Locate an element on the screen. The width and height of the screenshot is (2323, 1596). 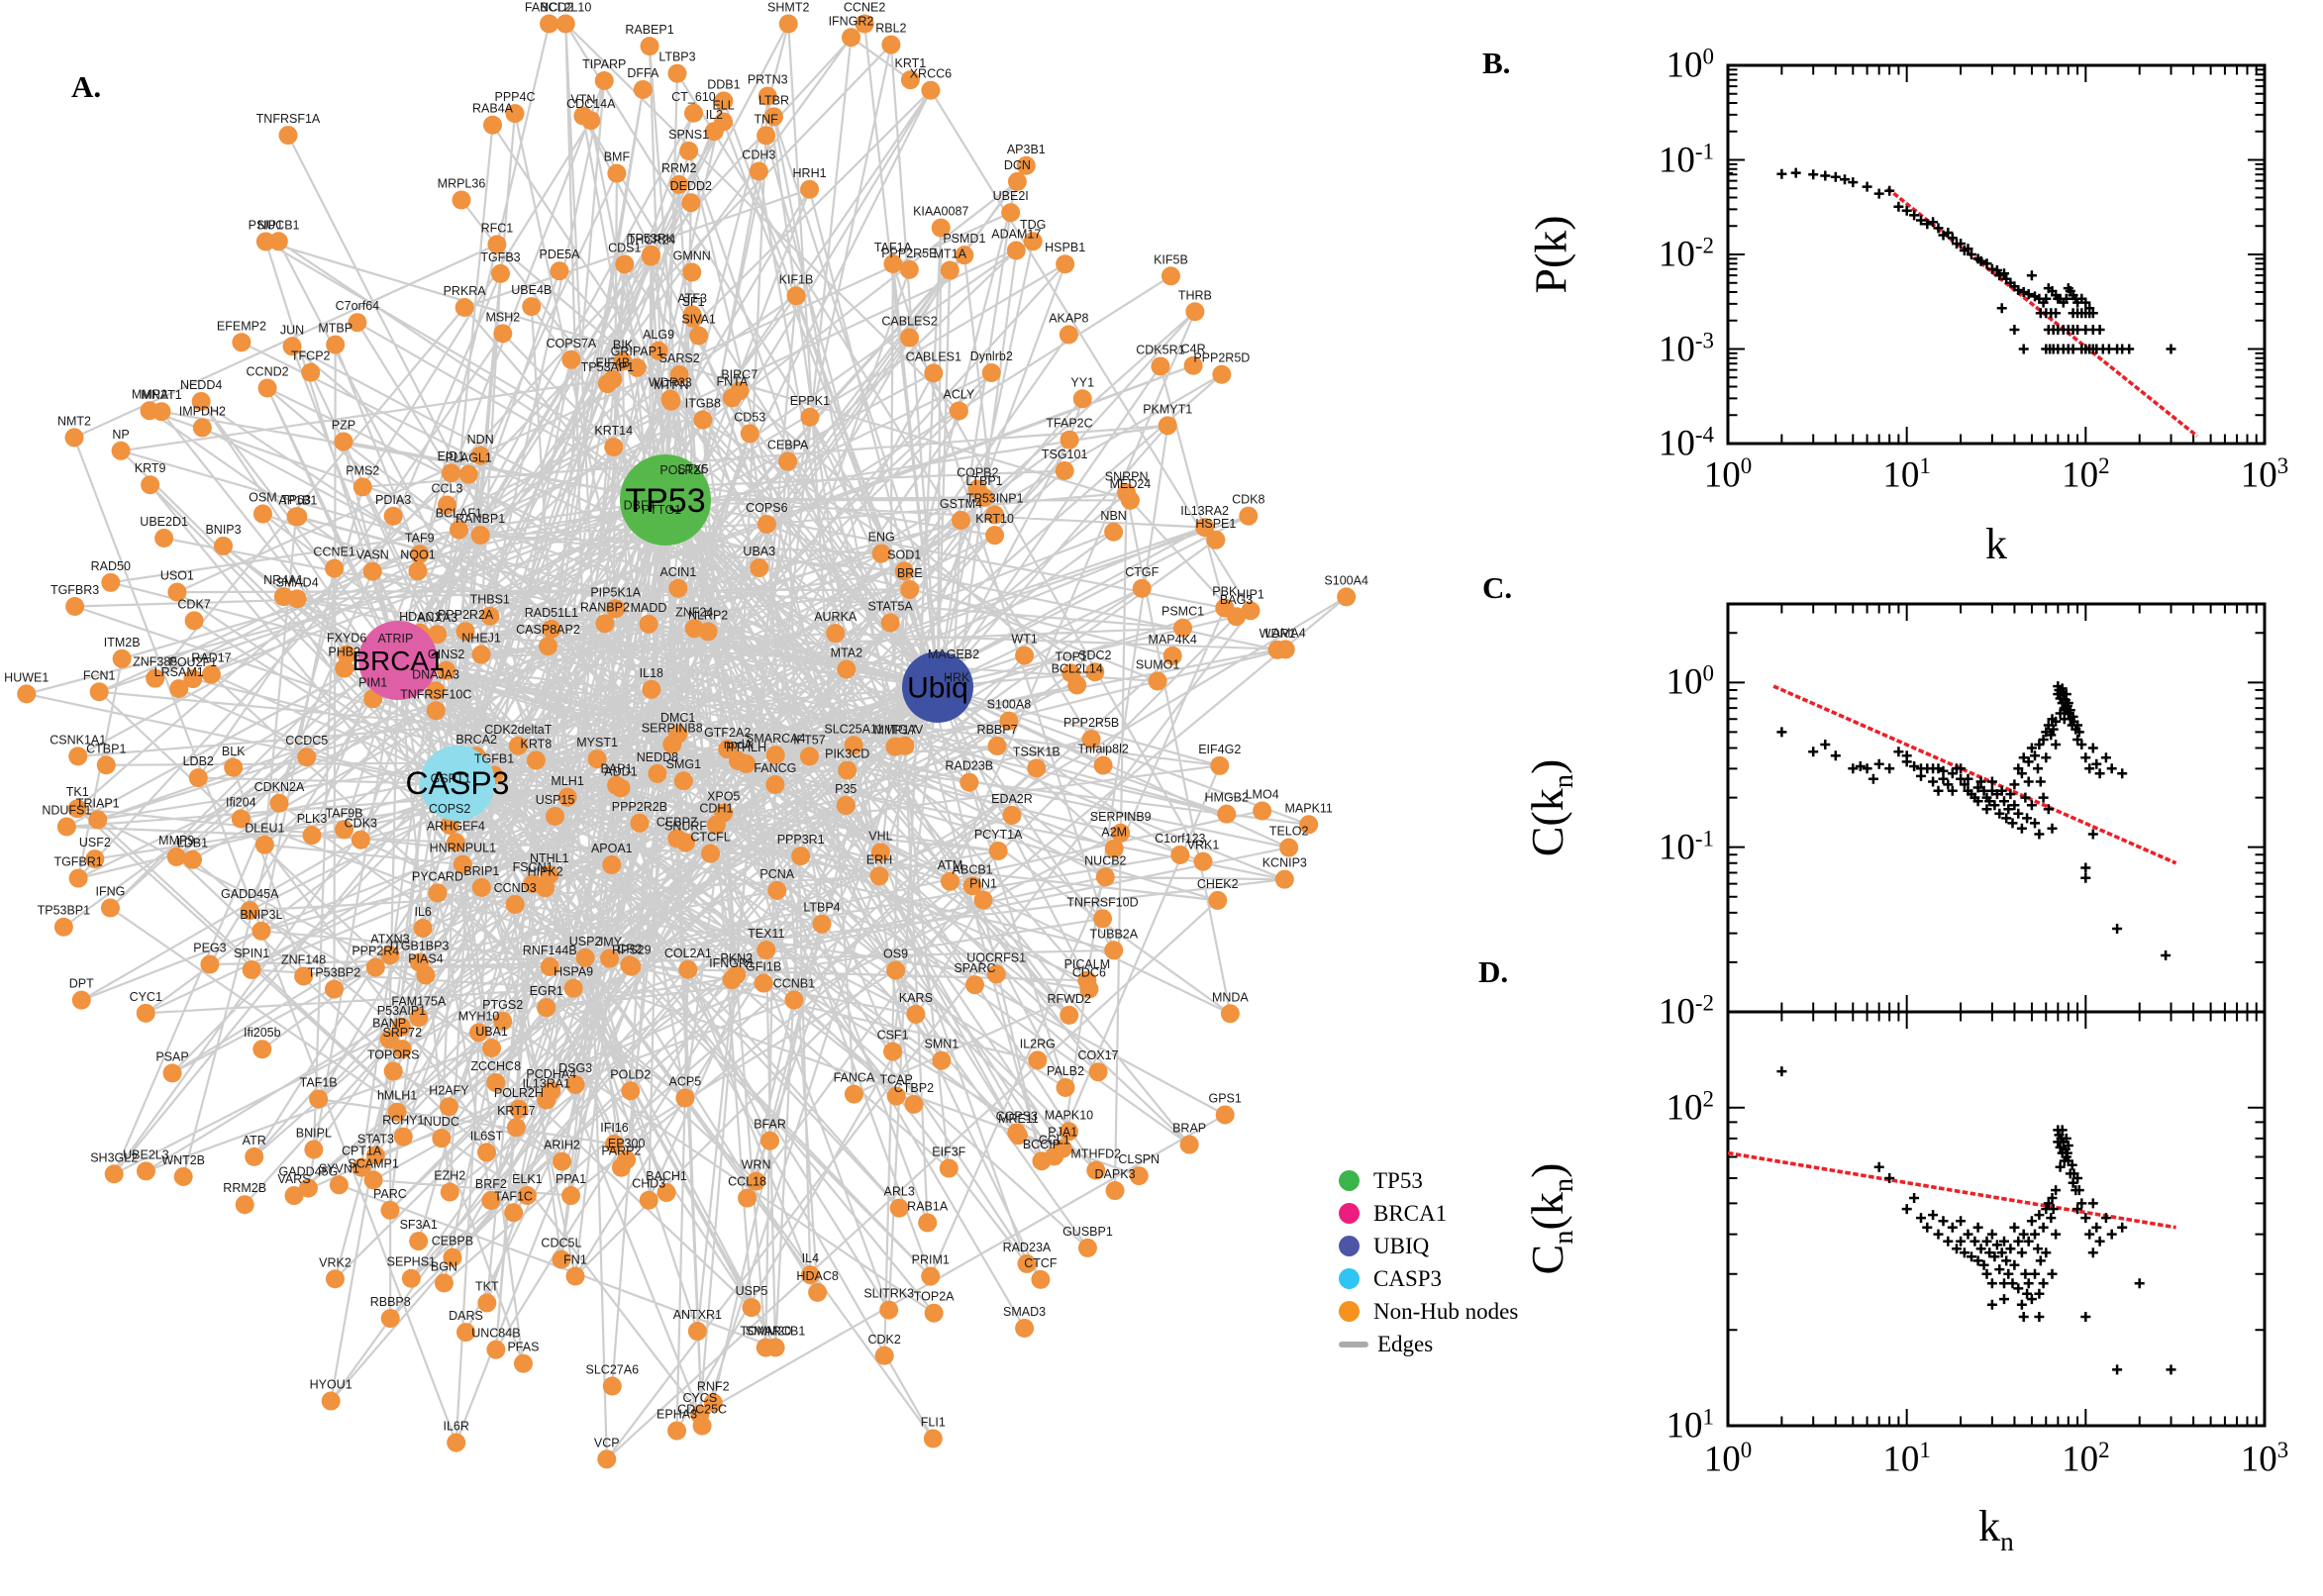
network-node-label: PPP2R4 is located at coordinates (376, 951).